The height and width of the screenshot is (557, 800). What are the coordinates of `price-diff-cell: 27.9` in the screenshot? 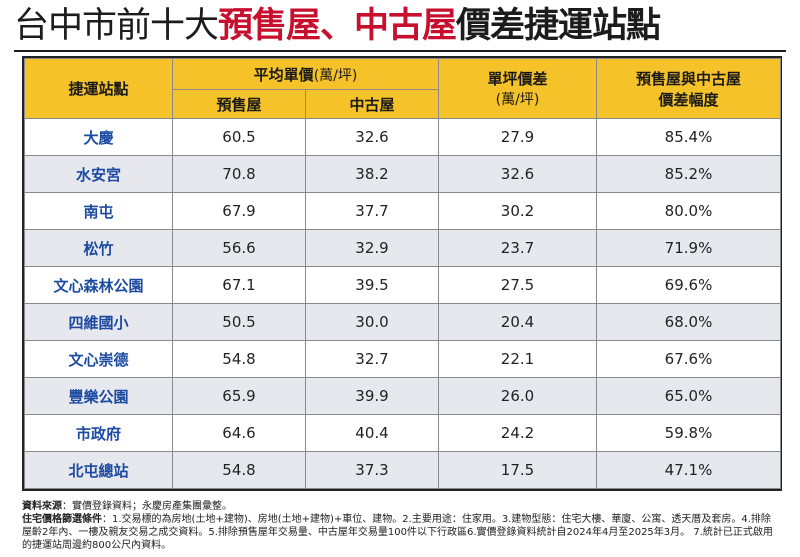 It's located at (517, 137).